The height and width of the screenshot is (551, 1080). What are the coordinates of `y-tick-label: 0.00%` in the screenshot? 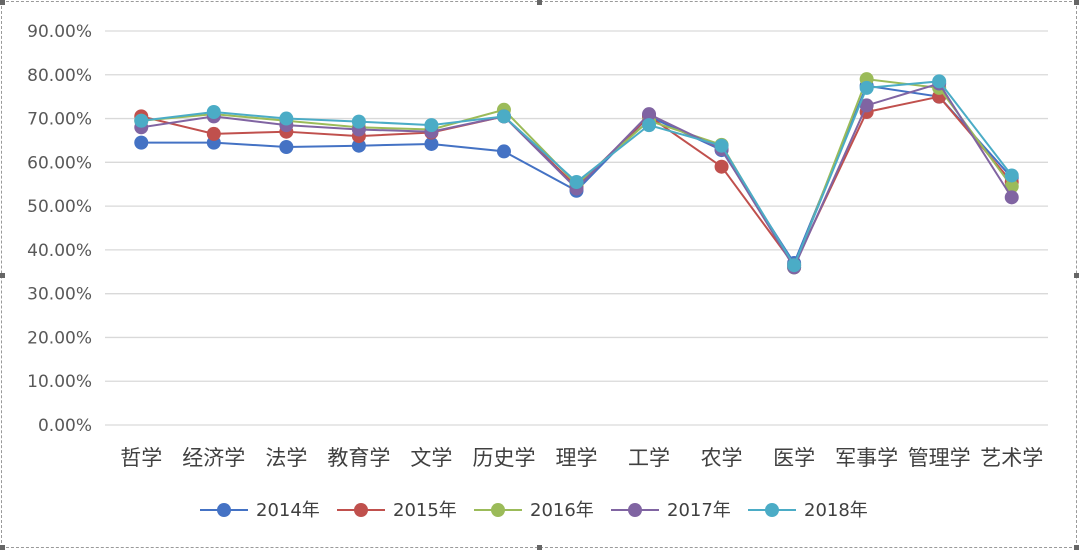 It's located at (65, 426).